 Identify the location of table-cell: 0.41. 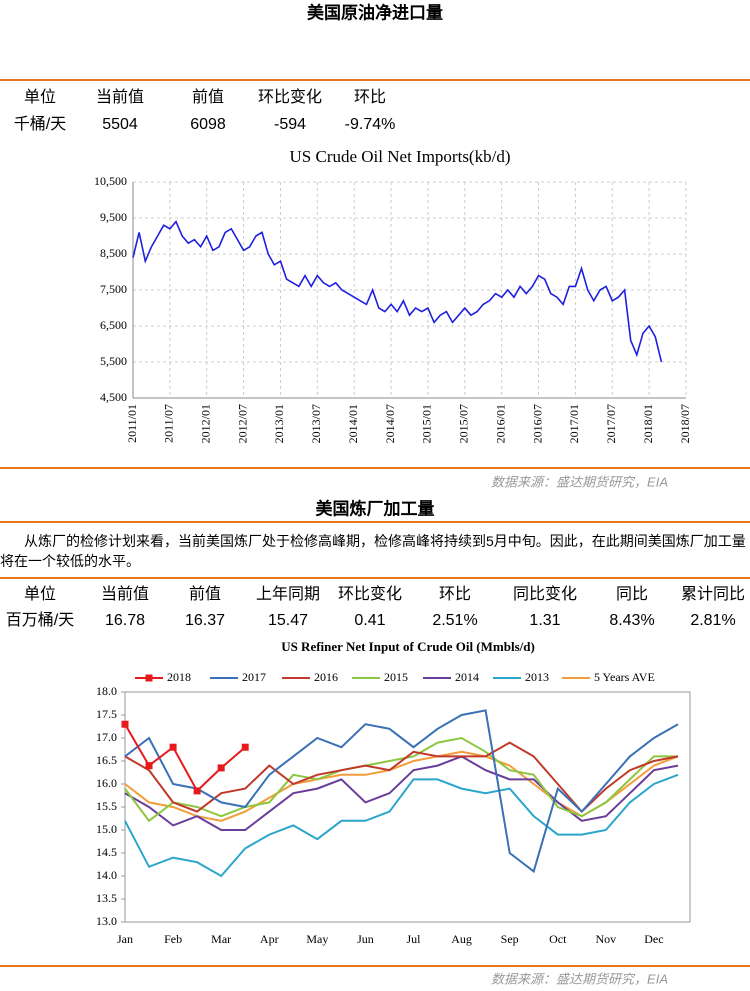
(369, 620).